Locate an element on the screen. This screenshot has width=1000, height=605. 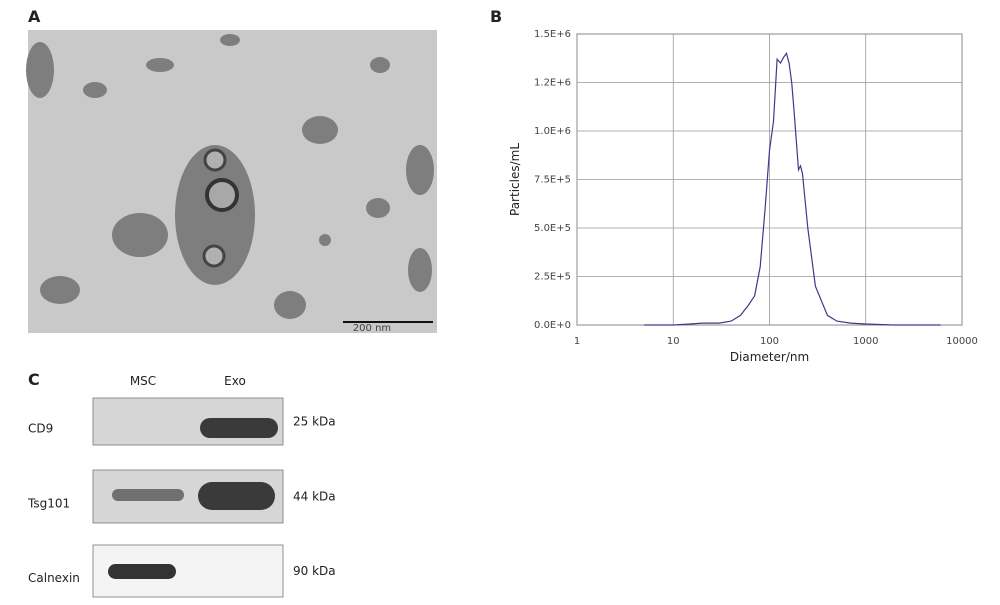
y-tick-label: 5.0E+5 is located at coordinates (552, 228).